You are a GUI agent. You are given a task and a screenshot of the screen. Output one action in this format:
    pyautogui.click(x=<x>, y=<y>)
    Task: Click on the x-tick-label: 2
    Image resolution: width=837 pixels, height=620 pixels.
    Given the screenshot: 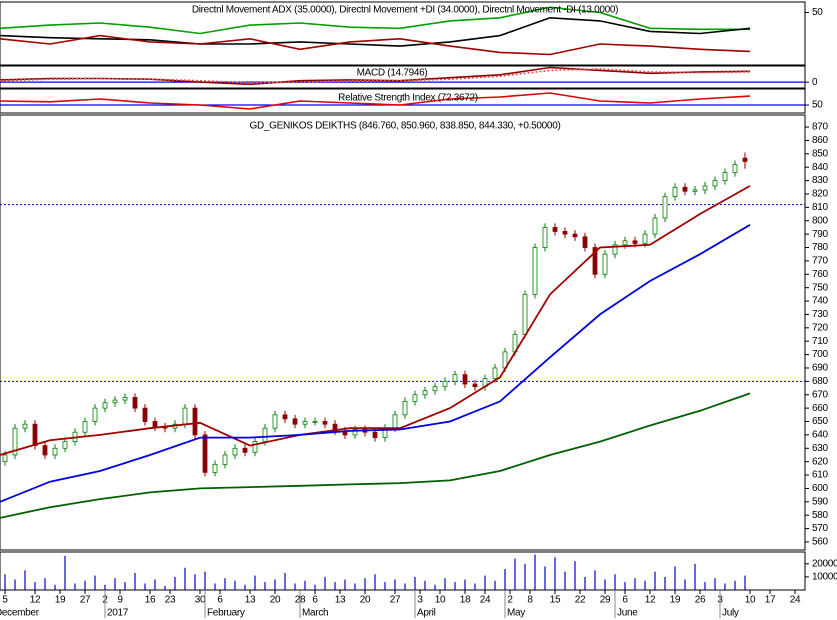 What is the action you would take?
    pyautogui.click(x=105, y=600)
    